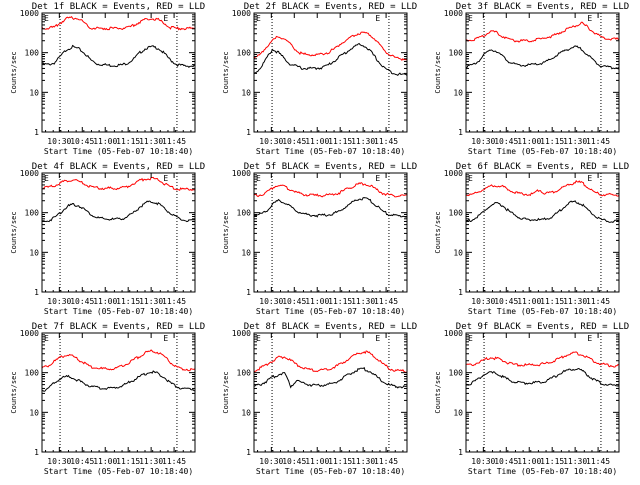 This screenshot has height=485, width=640. What do you see at coordinates (542, 327) in the screenshot?
I see `panel-title: Det 9f BLACK = Events, RED = LLD` at bounding box center [542, 327].